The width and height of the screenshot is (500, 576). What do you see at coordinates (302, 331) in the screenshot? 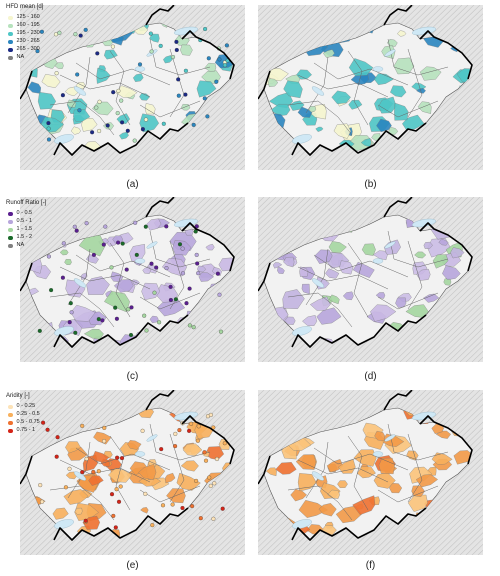
I see `lake-geneva` at bounding box center [302, 331].